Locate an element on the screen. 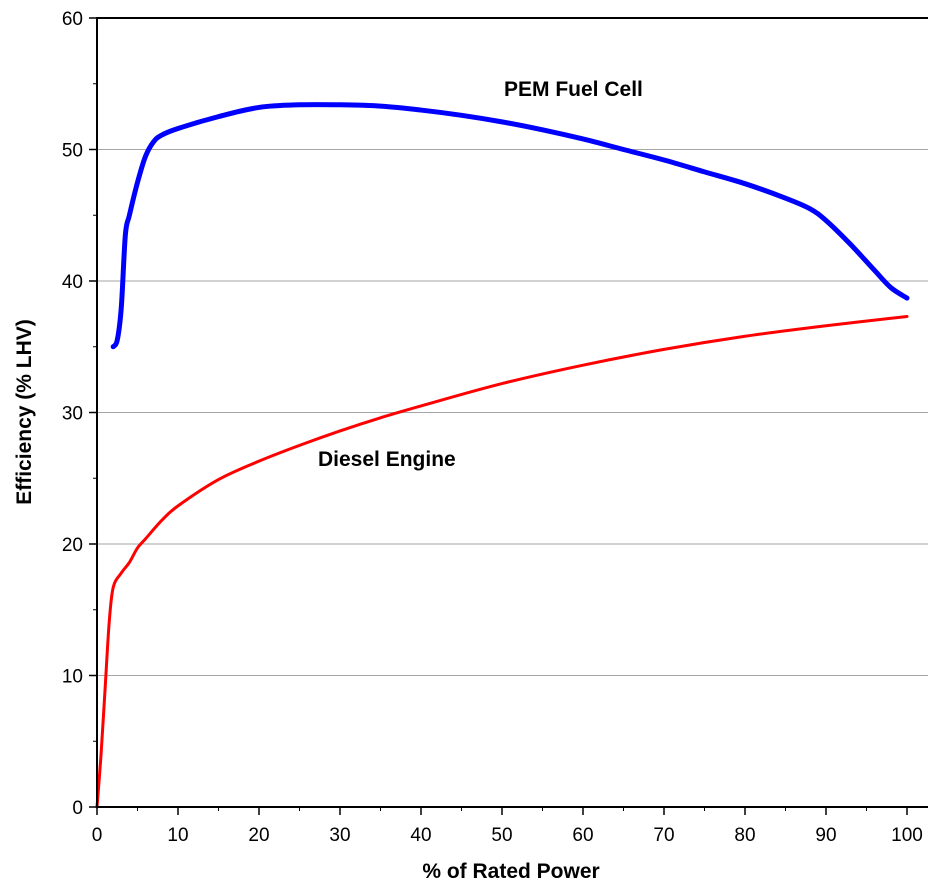 The height and width of the screenshot is (891, 928). x-tick-label-90: 90 is located at coordinates (825, 835).